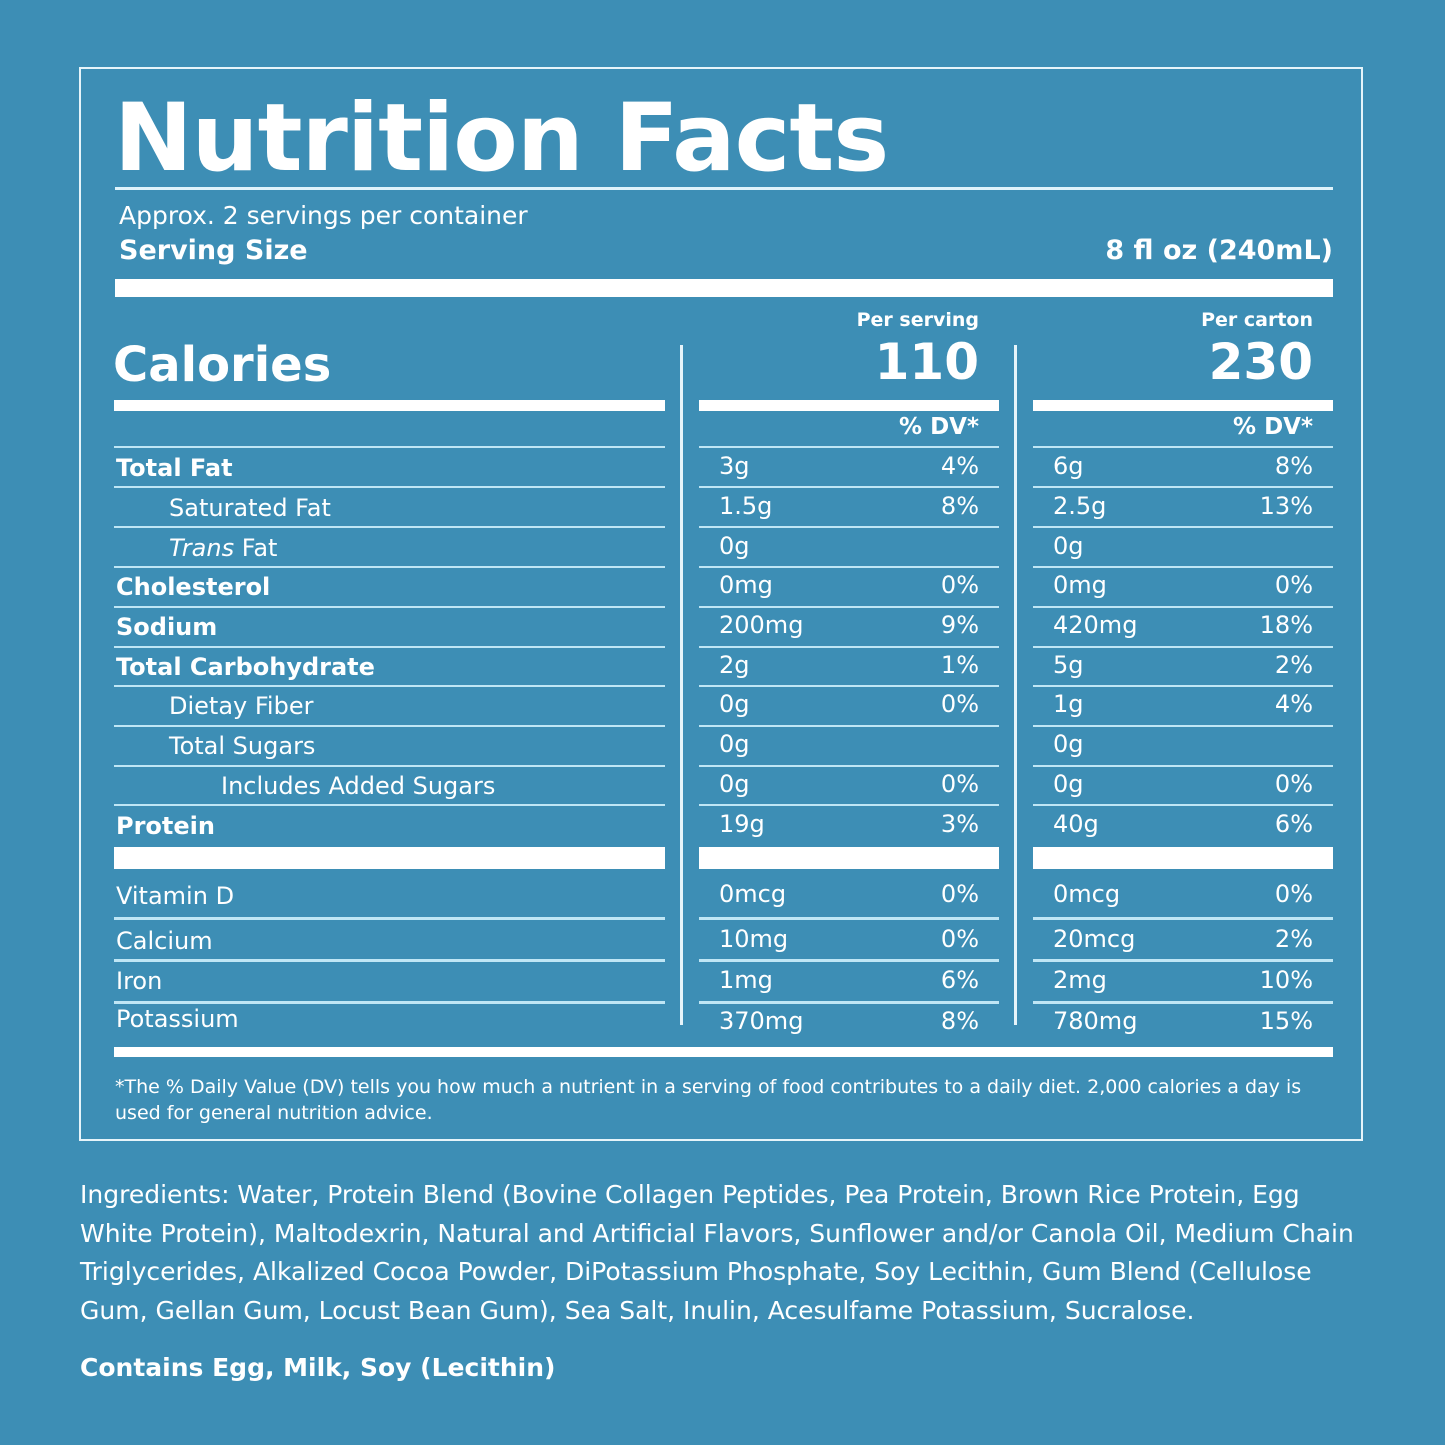 The width and height of the screenshot is (1445, 1445). What do you see at coordinates (358, 786) in the screenshot?
I see `nutrient-name: Includes Added Sugars` at bounding box center [358, 786].